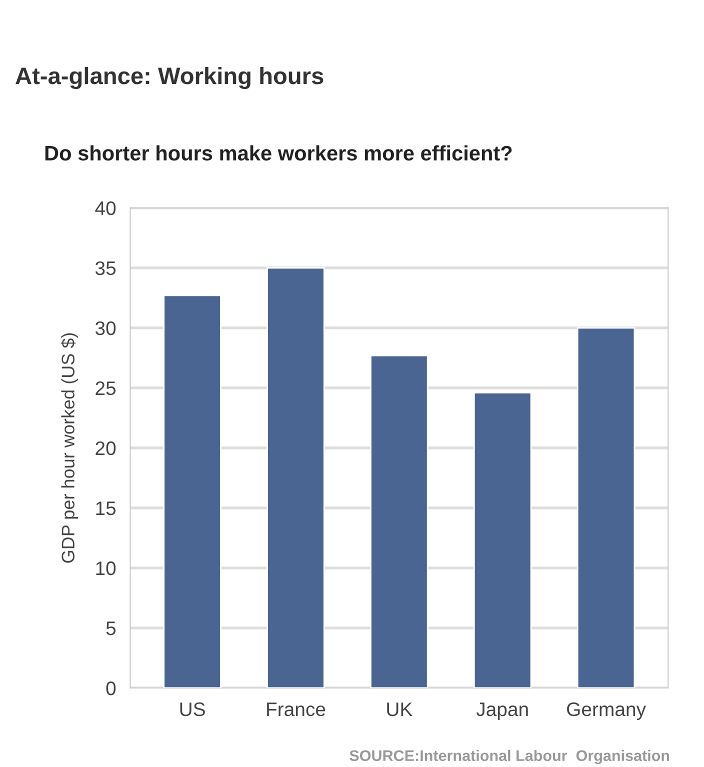 The height and width of the screenshot is (767, 704). I want to click on chart-title: Do shorter hours make workers more efficient?, so click(278, 153).